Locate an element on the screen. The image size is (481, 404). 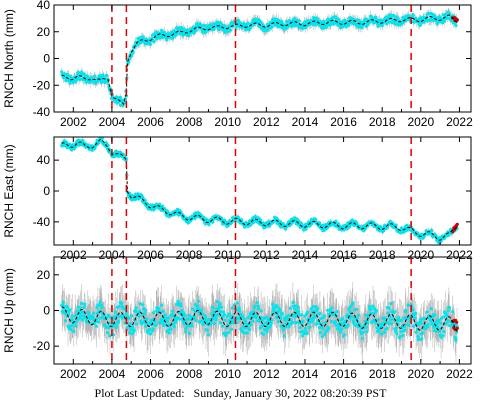
north-xtick-label: 2014 is located at coordinates (305, 122).